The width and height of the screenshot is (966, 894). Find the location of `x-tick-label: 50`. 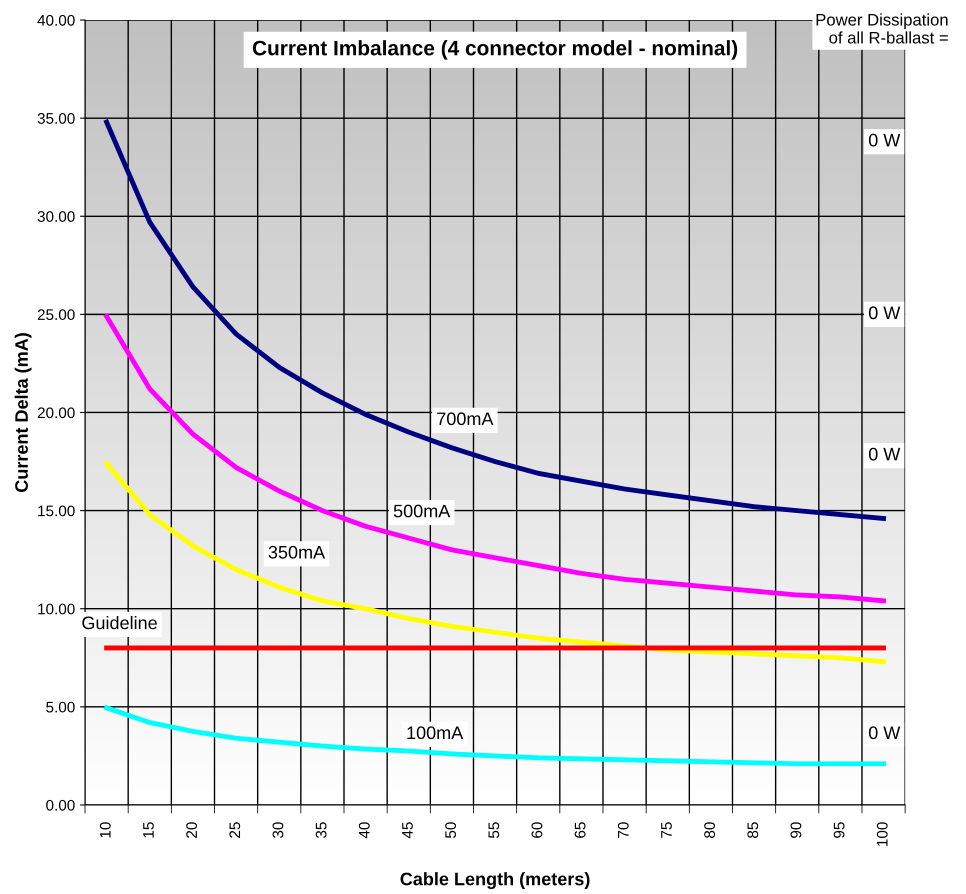

x-tick-label: 50 is located at coordinates (450, 830).